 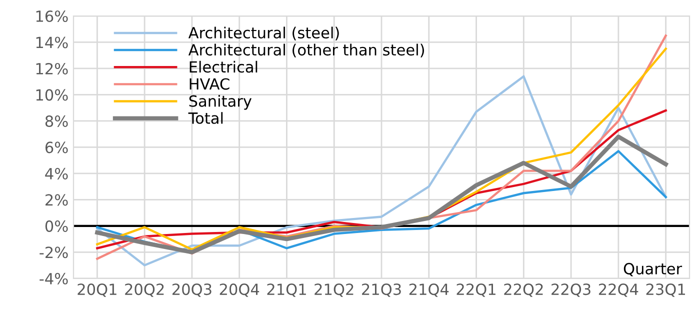 I want to click on legend-label: HVAC, so click(x=210, y=84).